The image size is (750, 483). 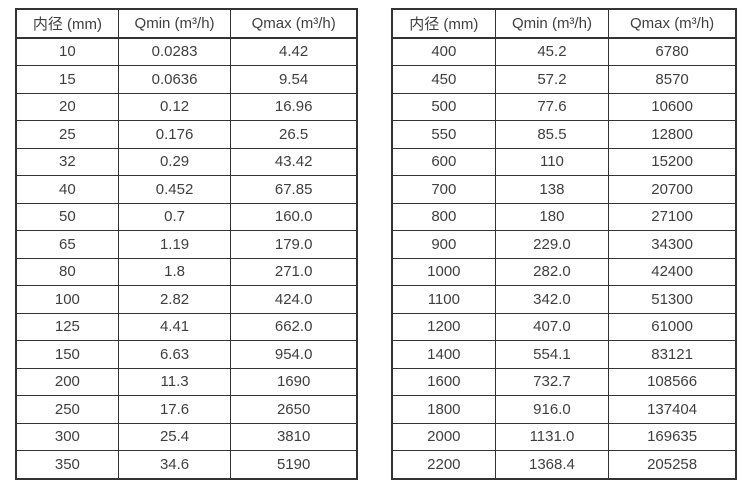 What do you see at coordinates (443, 326) in the screenshot?
I see `cell-diameter: 1200` at bounding box center [443, 326].